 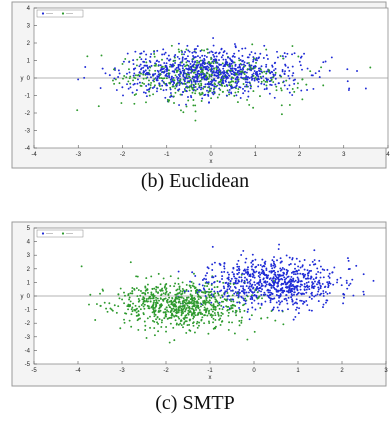 What do you see at coordinates (210, 371) in the screenshot?
I see `x-tick-label: -1` at bounding box center [210, 371].